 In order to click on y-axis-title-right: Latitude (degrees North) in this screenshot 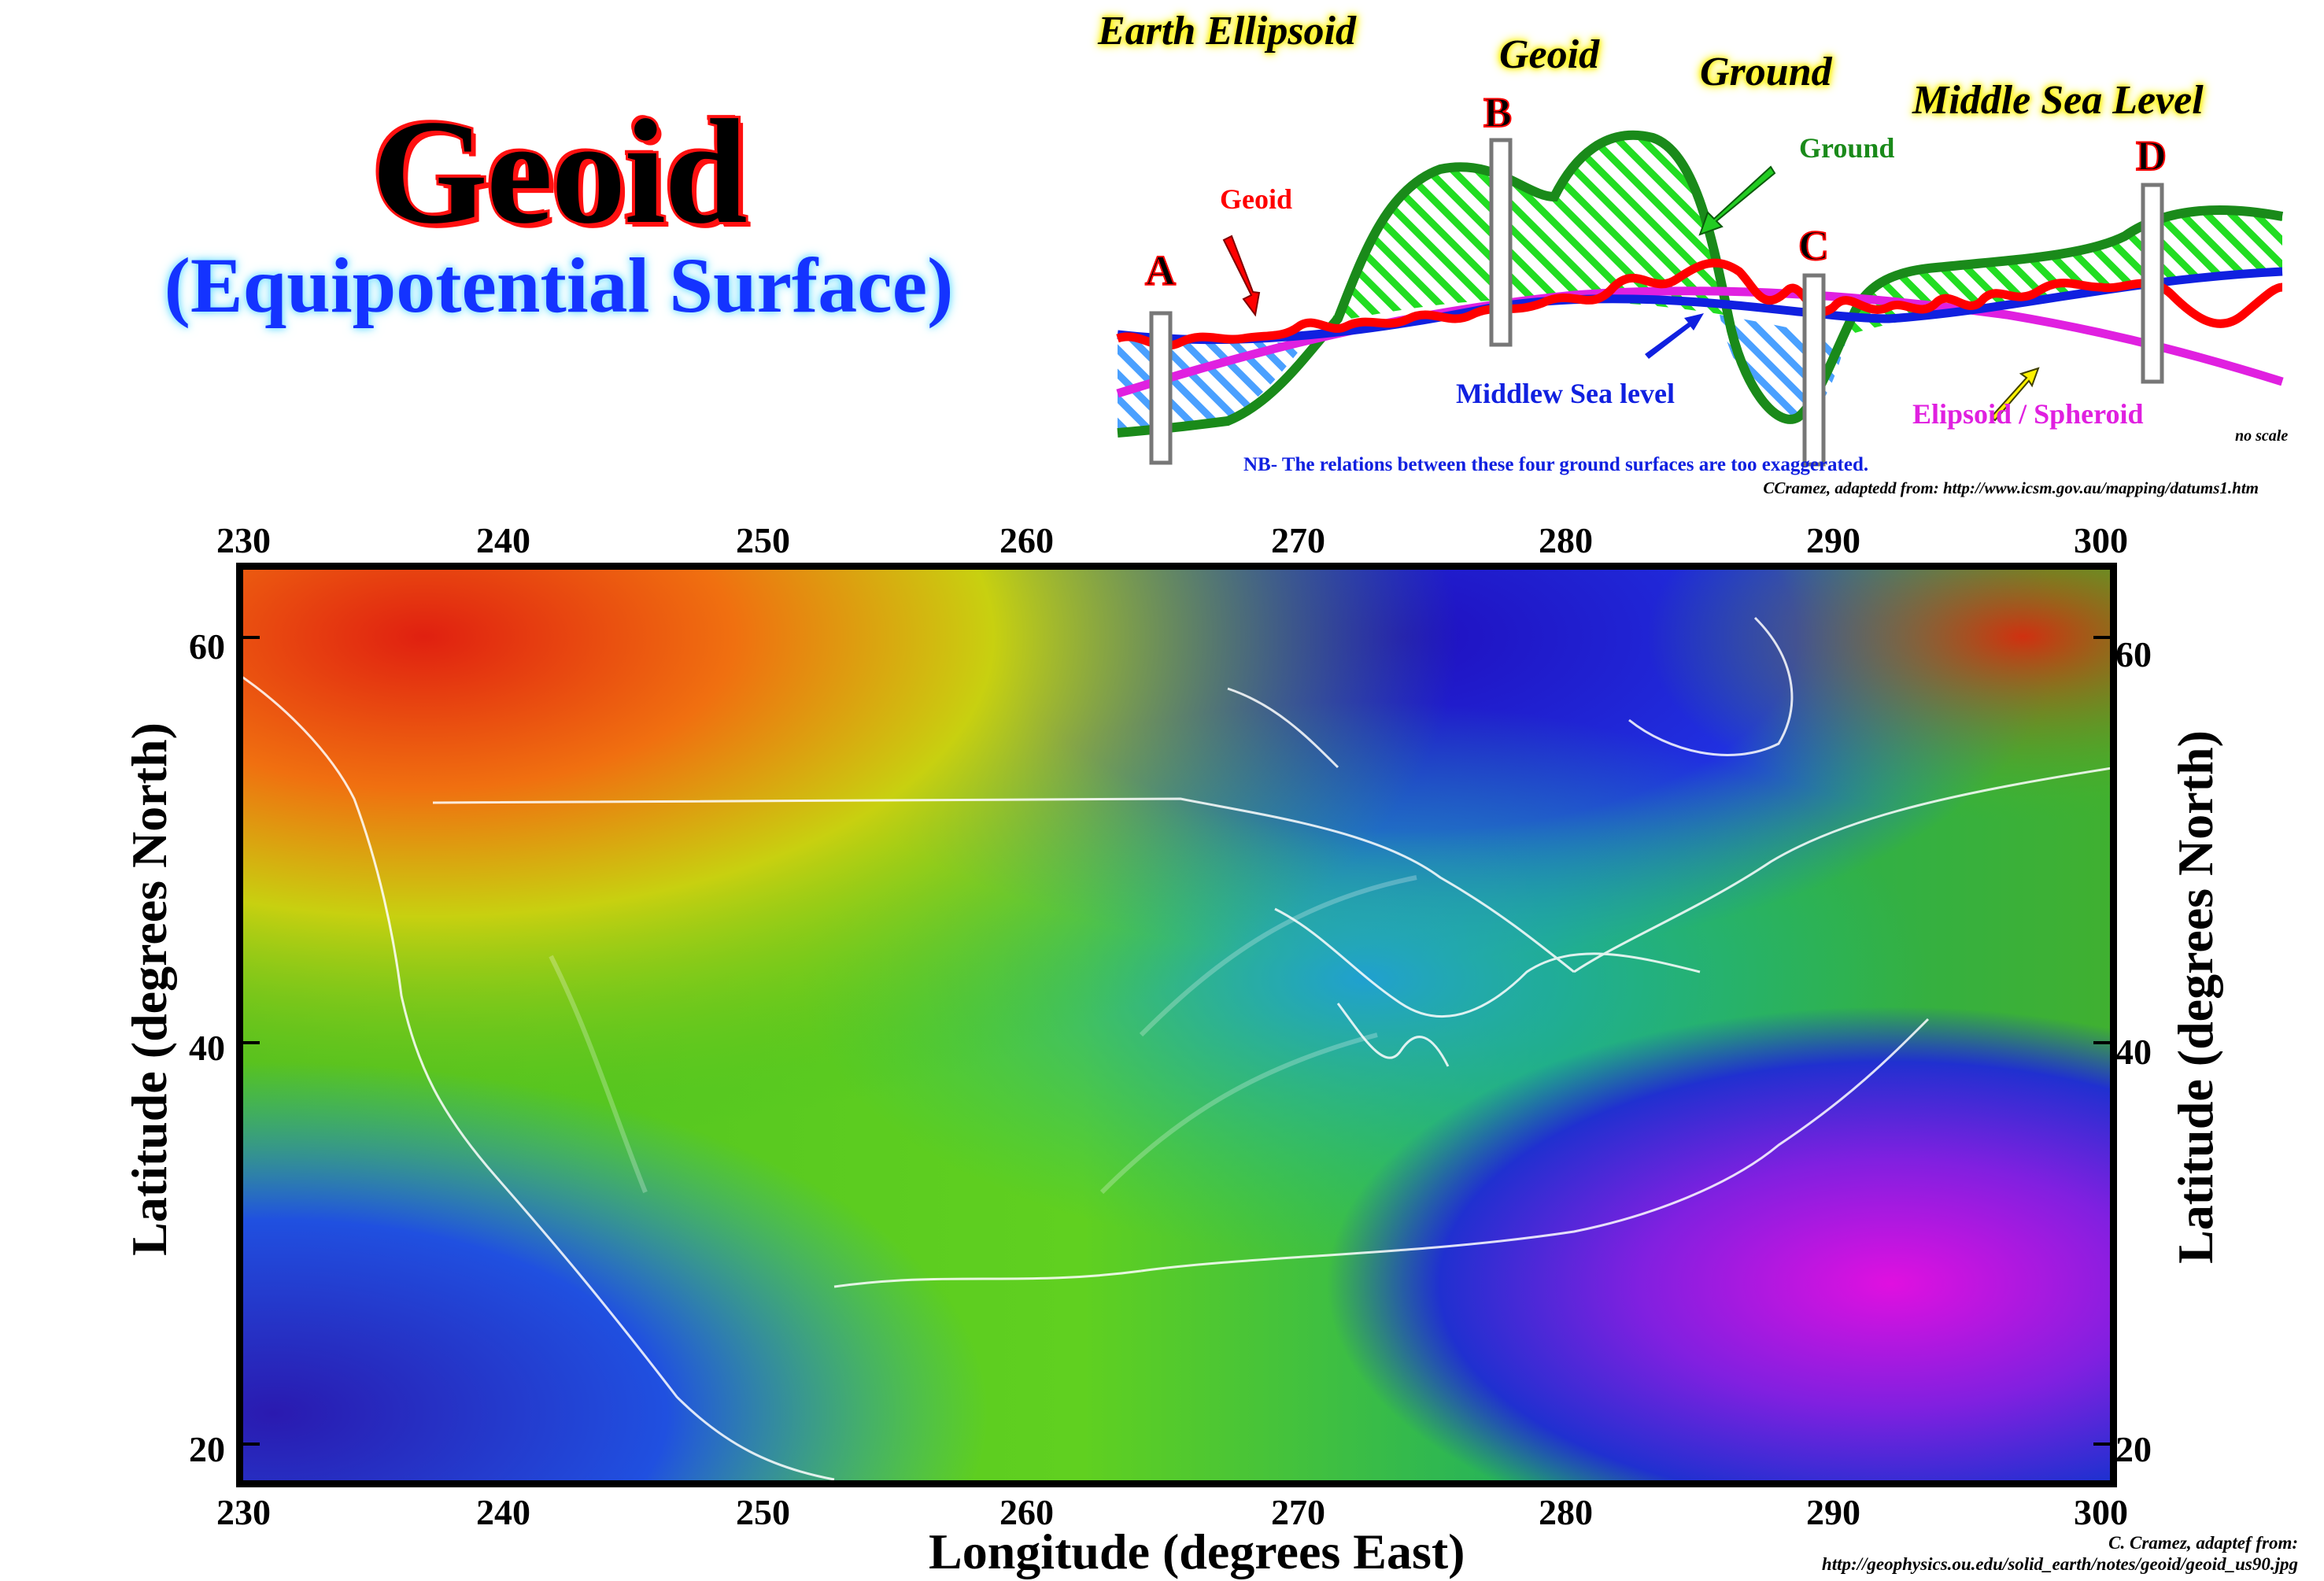, I will do `click(2195, 997)`.